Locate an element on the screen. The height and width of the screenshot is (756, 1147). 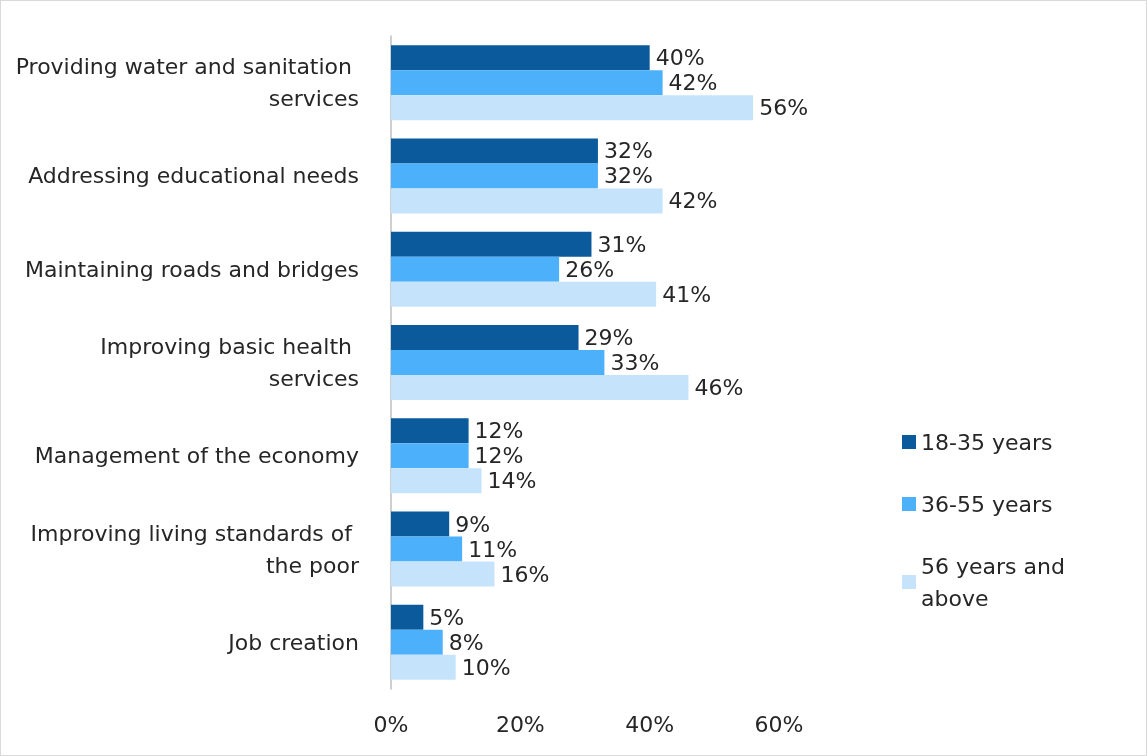
data-label: 56% is located at coordinates (784, 108).